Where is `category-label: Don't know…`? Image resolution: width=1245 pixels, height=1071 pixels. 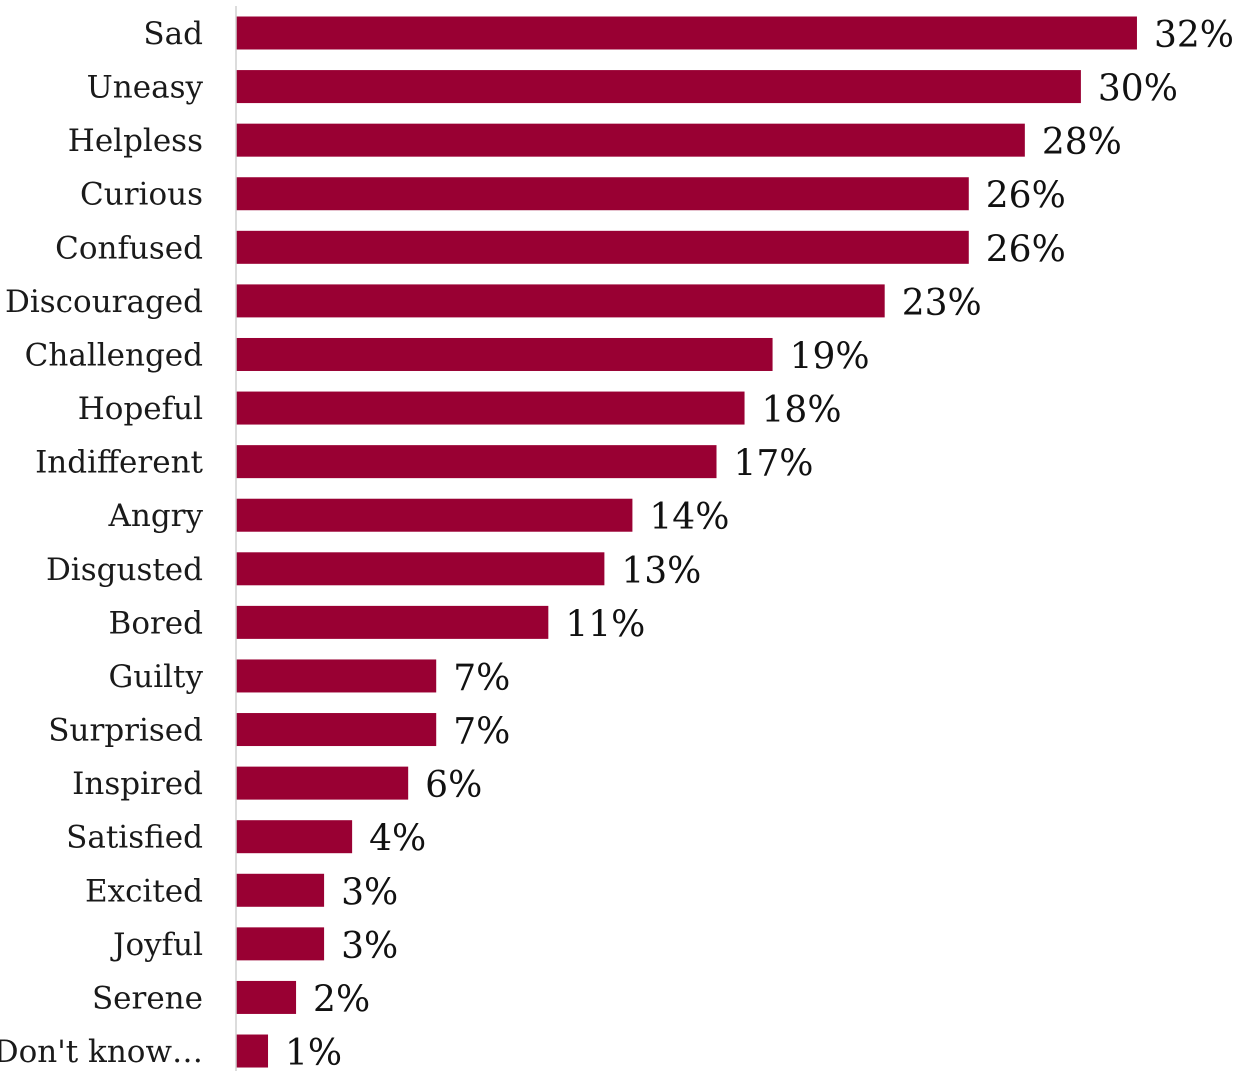
category-label: Don't know… is located at coordinates (101, 1052).